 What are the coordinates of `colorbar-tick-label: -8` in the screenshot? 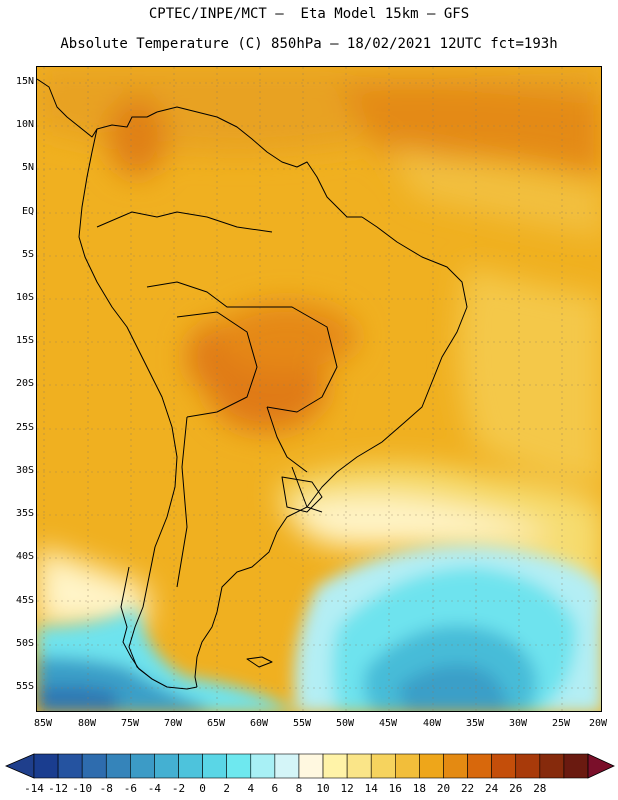 It's located at (106, 788).